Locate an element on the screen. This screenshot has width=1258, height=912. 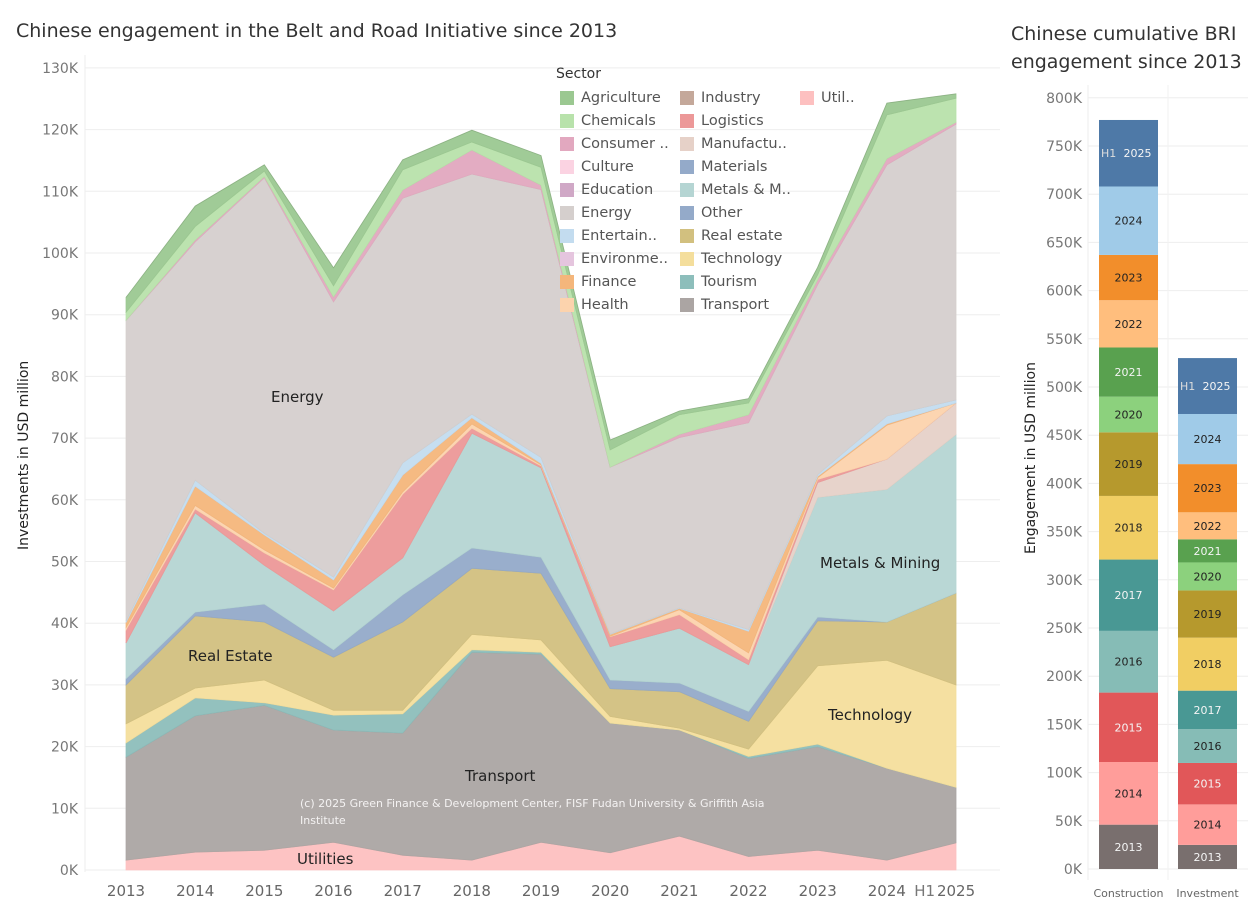
legend-item: Entertain.. is located at coordinates (608, 236).